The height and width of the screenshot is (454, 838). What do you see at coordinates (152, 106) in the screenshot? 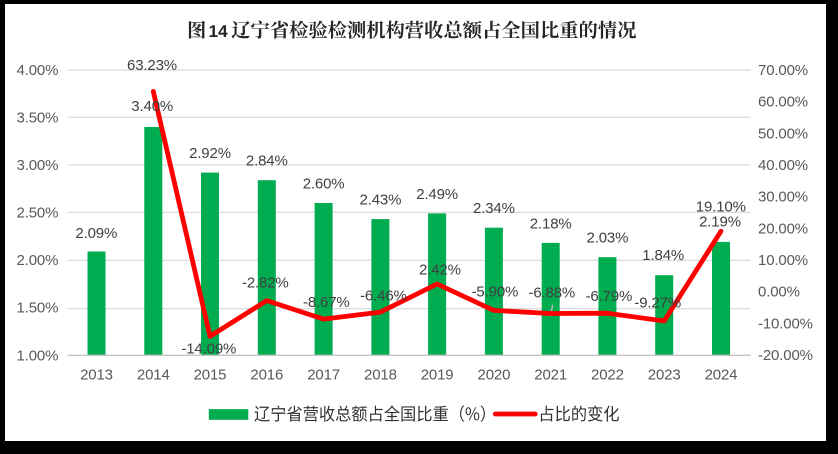
I see `svg-text: 3.40%` at bounding box center [152, 106].